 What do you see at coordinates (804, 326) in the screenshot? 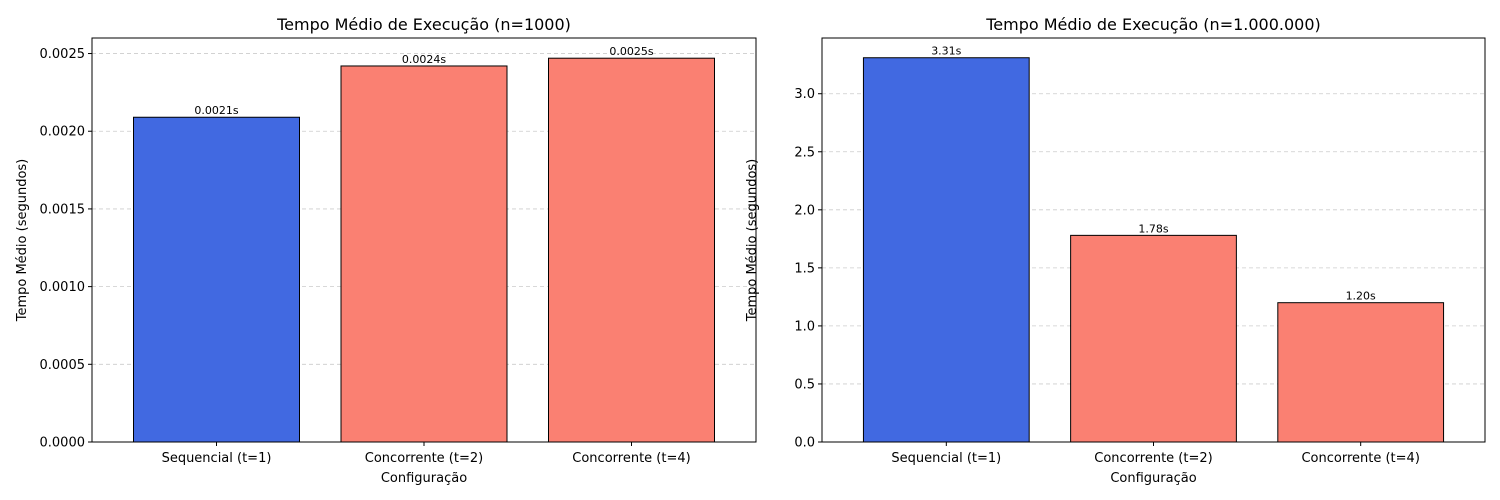
I see `y-tick-label: 1.0` at bounding box center [804, 326].